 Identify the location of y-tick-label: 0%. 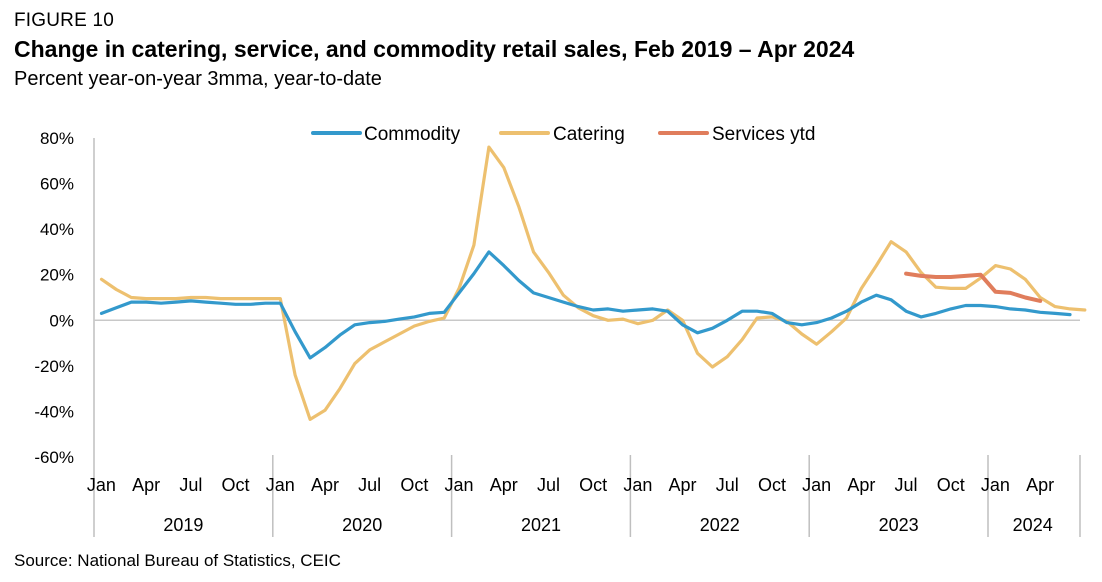
(61, 320).